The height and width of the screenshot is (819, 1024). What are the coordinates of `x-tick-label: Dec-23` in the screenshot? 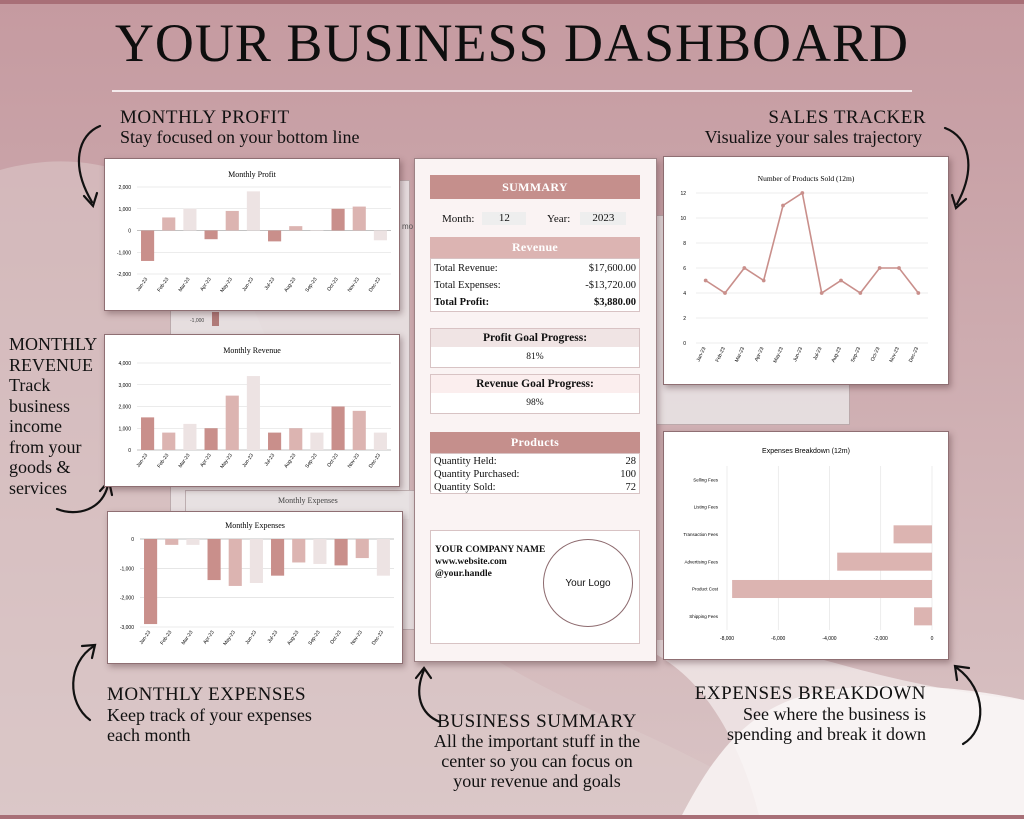 It's located at (914, 354).